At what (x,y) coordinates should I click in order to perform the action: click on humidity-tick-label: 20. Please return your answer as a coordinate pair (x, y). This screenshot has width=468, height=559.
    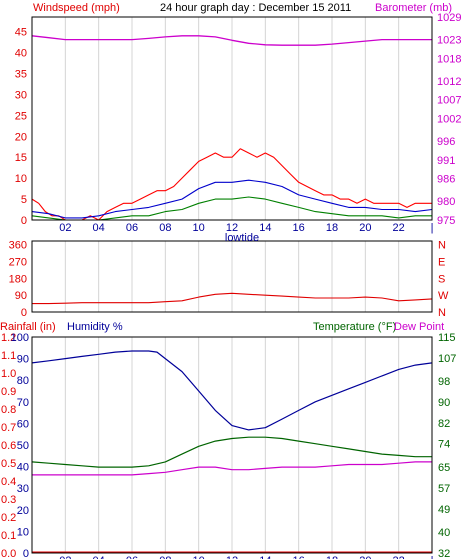
    Looking at the image, I should click on (23, 511).